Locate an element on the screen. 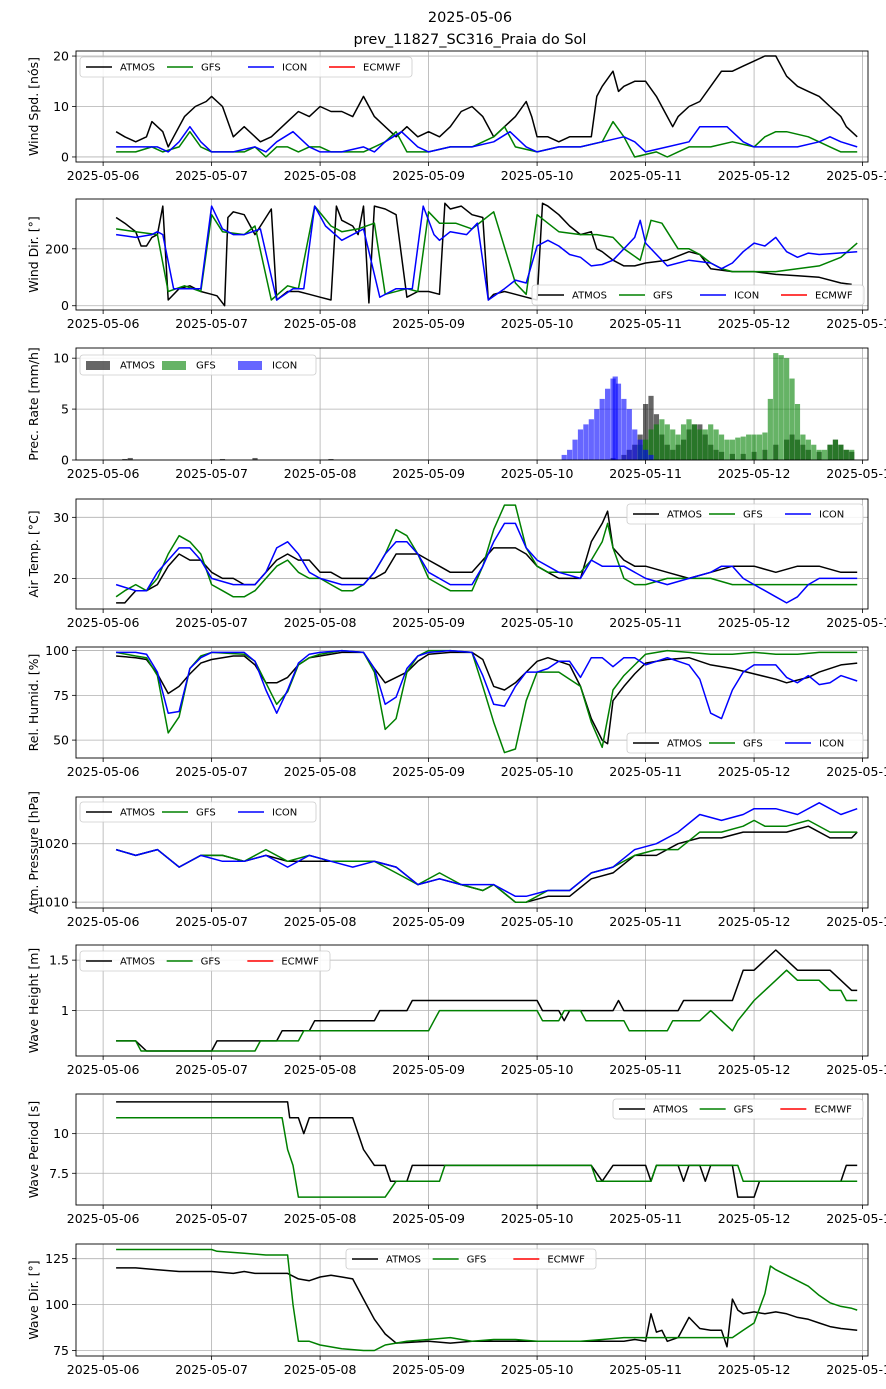 Image resolution: width=886 pixels, height=1389 pixels. y-axis-label: Wave Height [m] is located at coordinates (33, 1001).